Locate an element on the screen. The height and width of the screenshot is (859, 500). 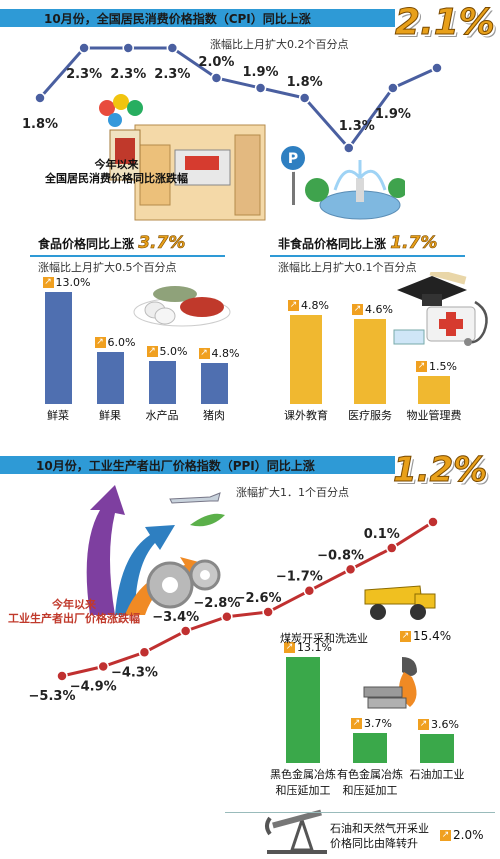
food-category: 水产品 is located at coordinates (162, 415).